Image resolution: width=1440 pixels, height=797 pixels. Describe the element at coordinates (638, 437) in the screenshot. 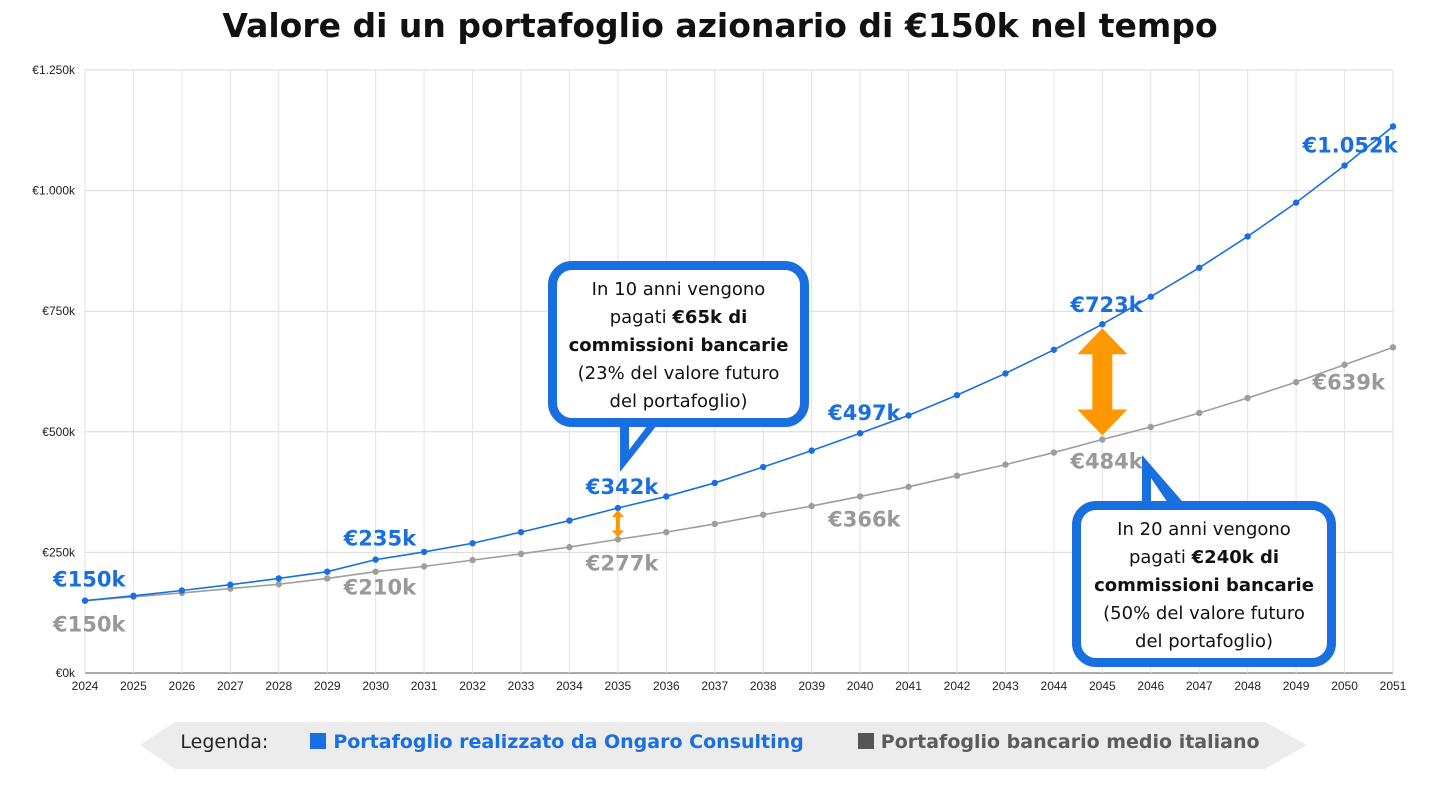

I see `callout-tail-10-inner` at that location.